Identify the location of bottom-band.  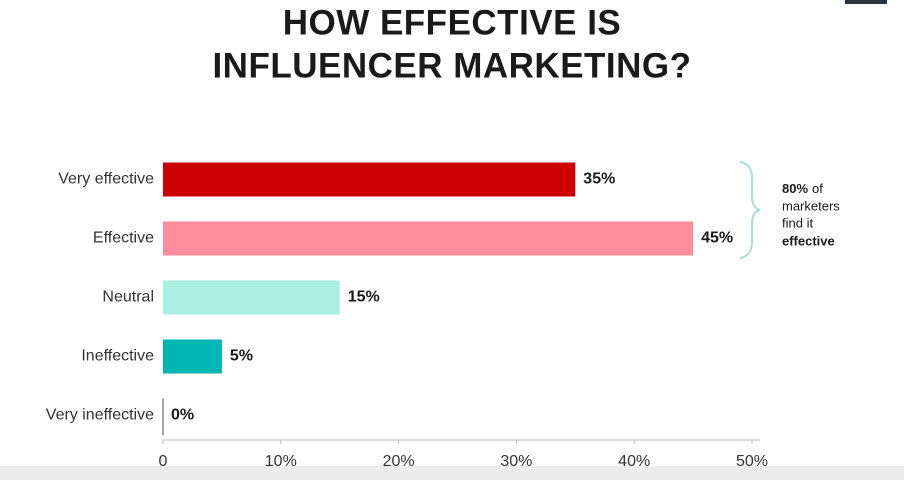
(452, 473).